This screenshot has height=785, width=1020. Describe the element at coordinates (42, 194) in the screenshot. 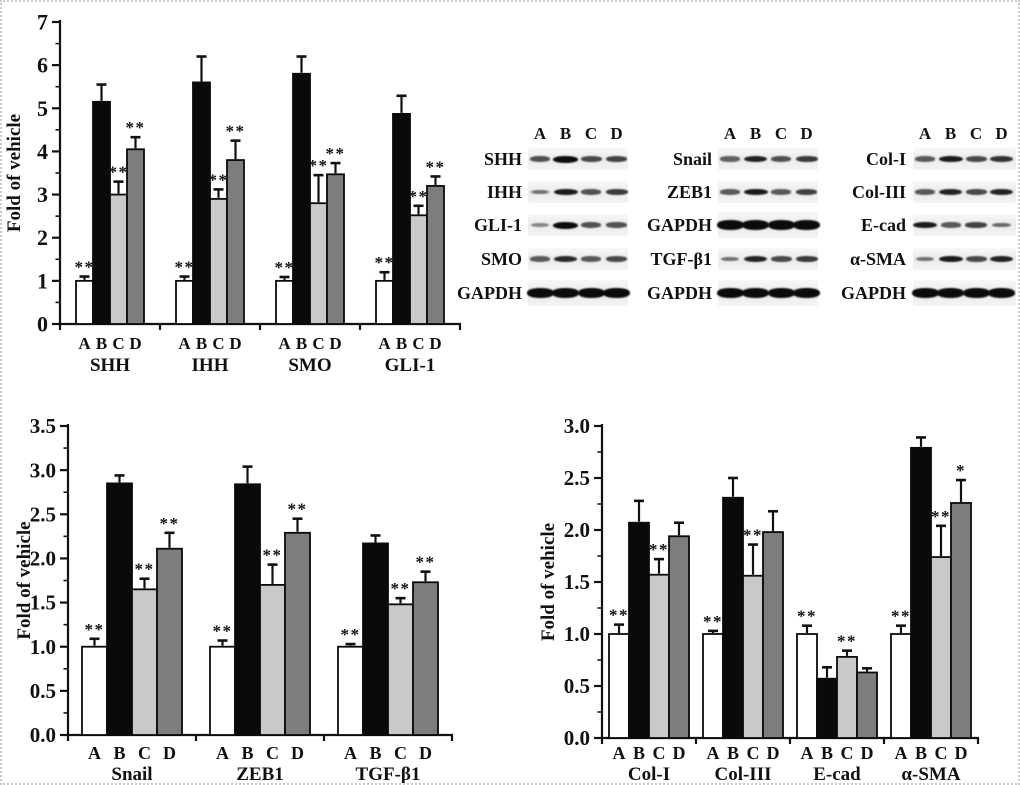

I see `y-tick-label: 3` at that location.